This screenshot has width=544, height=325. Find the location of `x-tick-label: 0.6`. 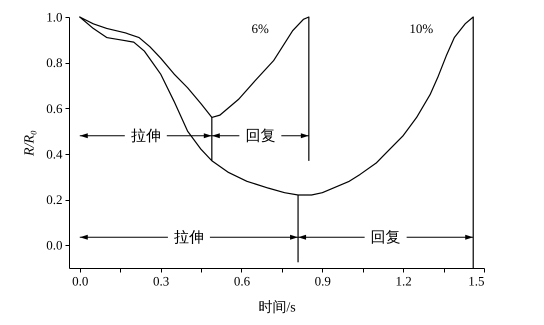

x-tick-label: 0.6 is located at coordinates (242, 281).